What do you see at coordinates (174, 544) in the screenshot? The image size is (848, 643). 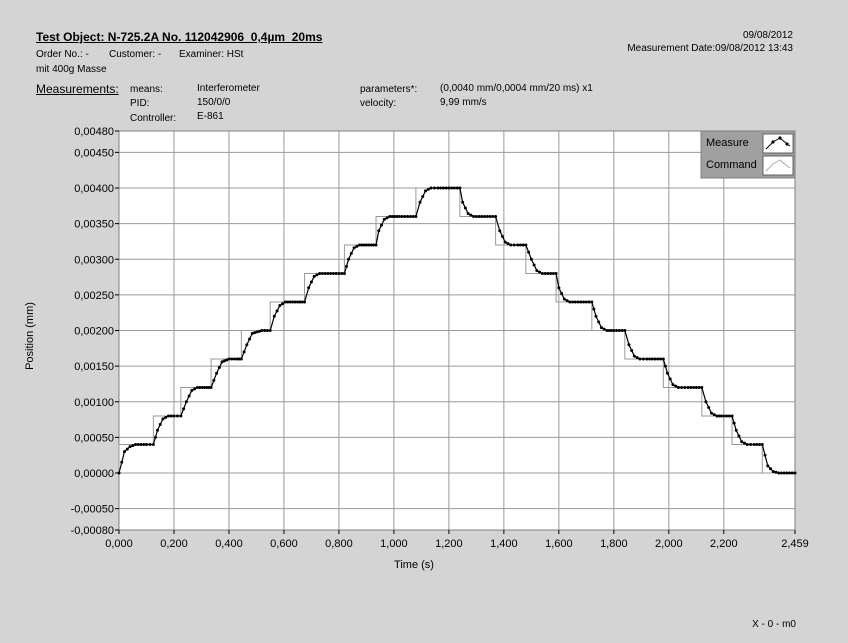 I see `x-tick-label: 0,200` at bounding box center [174, 544].